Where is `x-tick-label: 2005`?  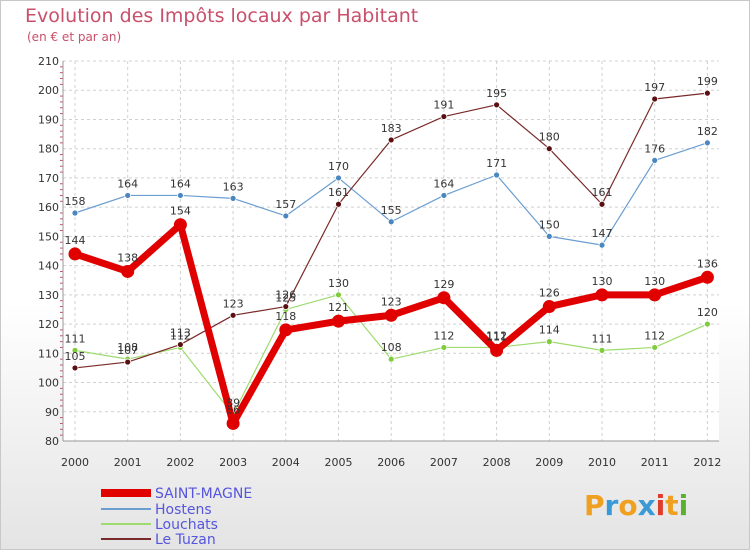 x-tick-label: 2005 is located at coordinates (339, 462).